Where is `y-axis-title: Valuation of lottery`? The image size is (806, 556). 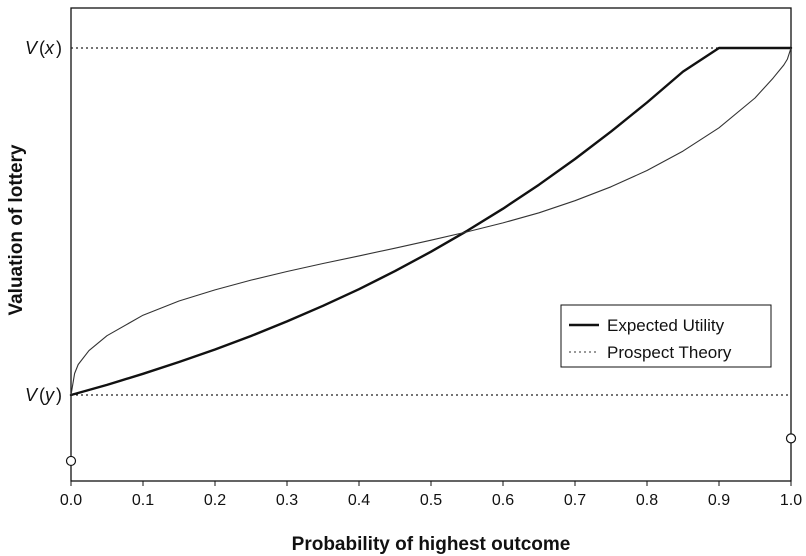 y-axis-title: Valuation of lottery is located at coordinates (16, 229).